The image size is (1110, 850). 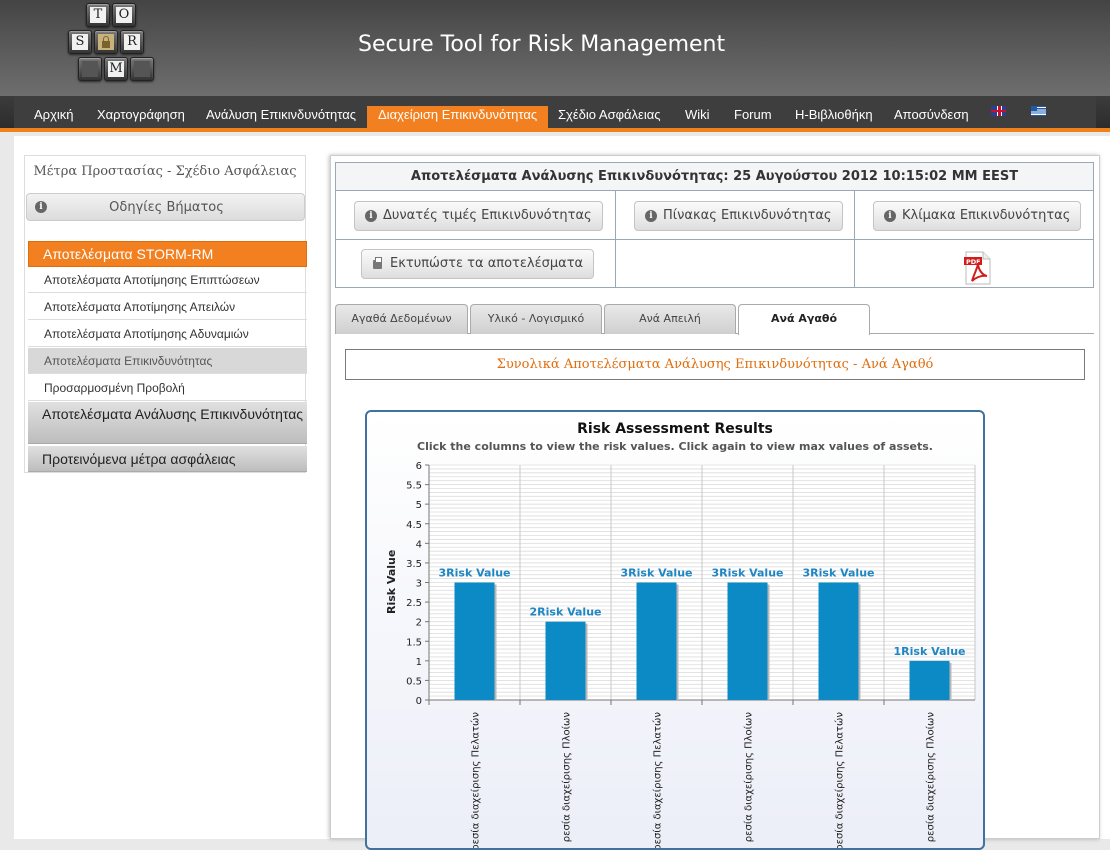 What do you see at coordinates (414, 603) in the screenshot?
I see `y-tick-label: 2.5` at bounding box center [414, 603].